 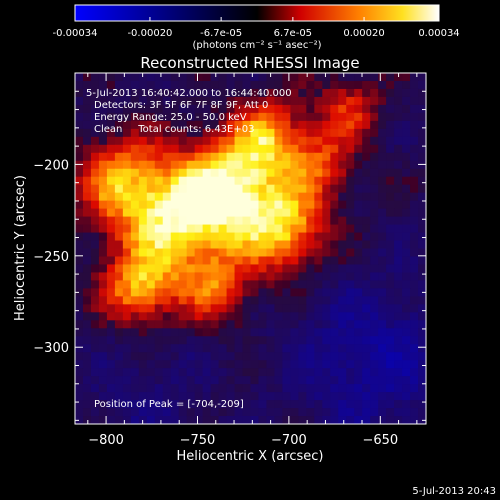 I want to click on x-tick-label: −700, so click(x=289, y=440).